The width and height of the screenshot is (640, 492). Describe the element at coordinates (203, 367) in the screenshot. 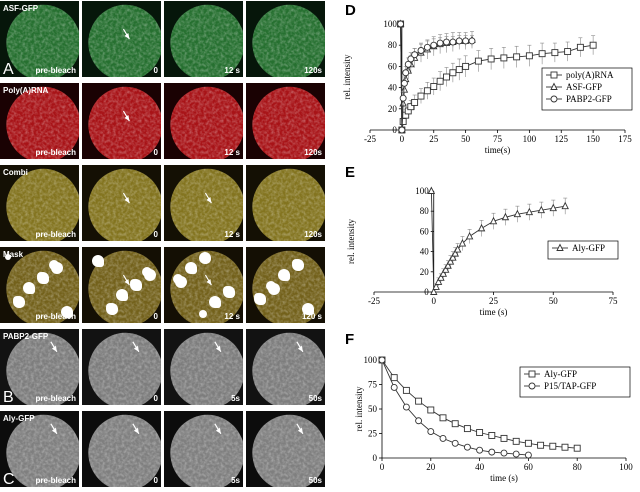

I see `micrograph-tile: 5s` at that location.